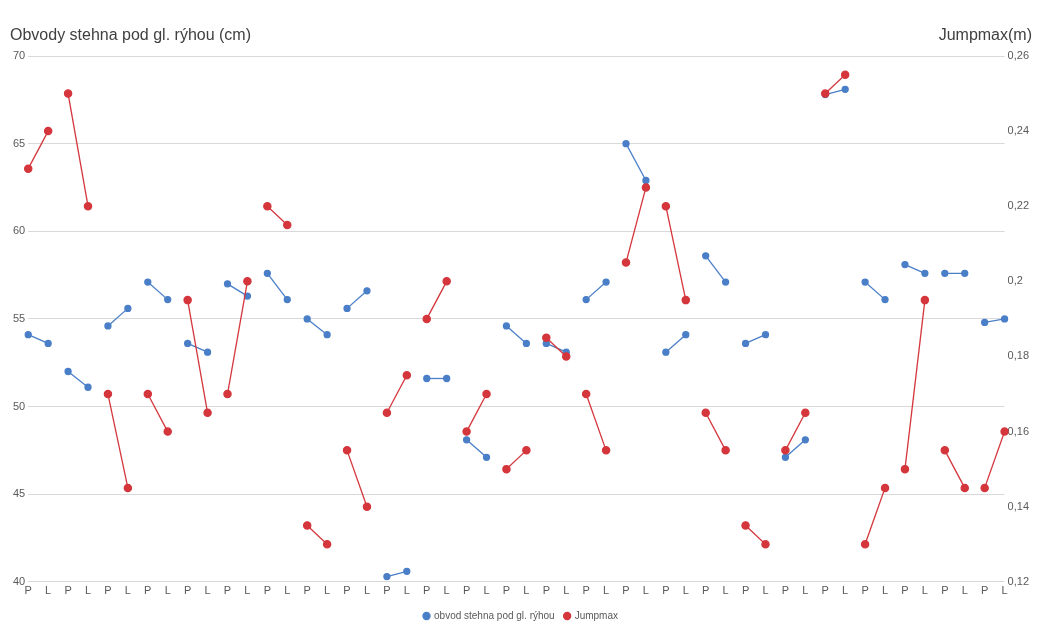  What do you see at coordinates (1015, 280) in the screenshot?
I see `y2-tick-label: 0,2` at bounding box center [1015, 280].